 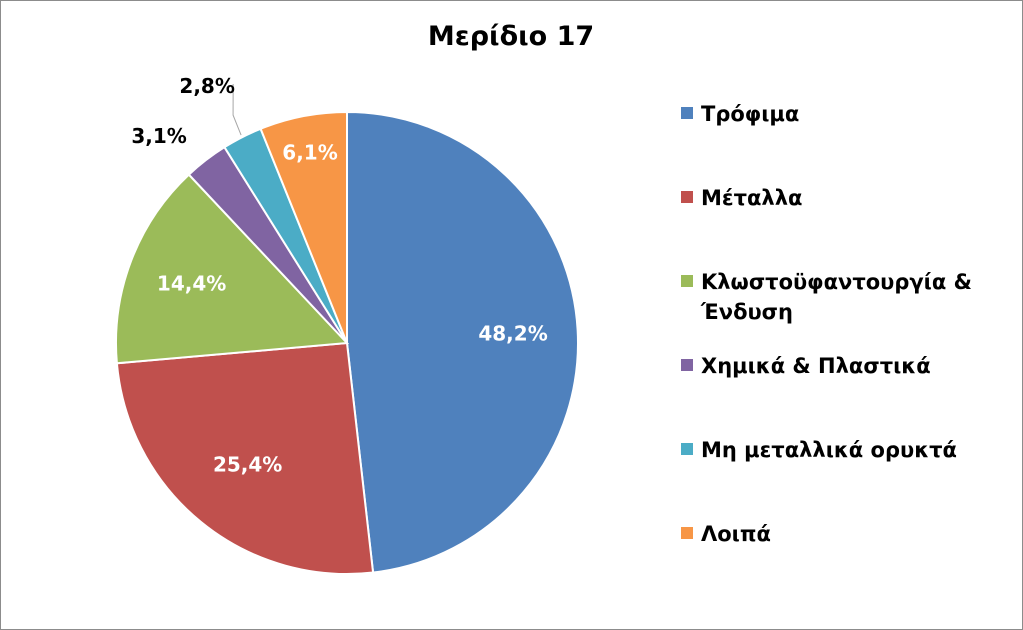 What do you see at coordinates (158, 136) in the screenshot?
I see `data-label-χημικά-πλαστικά: 3,1%` at bounding box center [158, 136].